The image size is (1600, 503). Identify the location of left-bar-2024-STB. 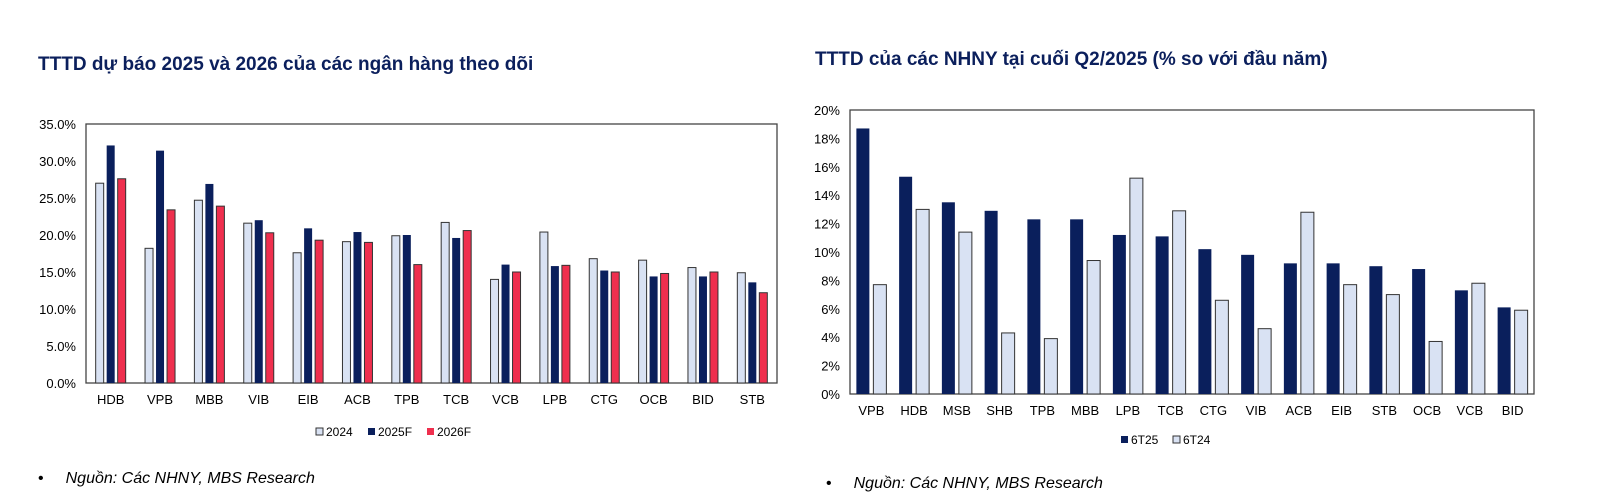
(741, 328).